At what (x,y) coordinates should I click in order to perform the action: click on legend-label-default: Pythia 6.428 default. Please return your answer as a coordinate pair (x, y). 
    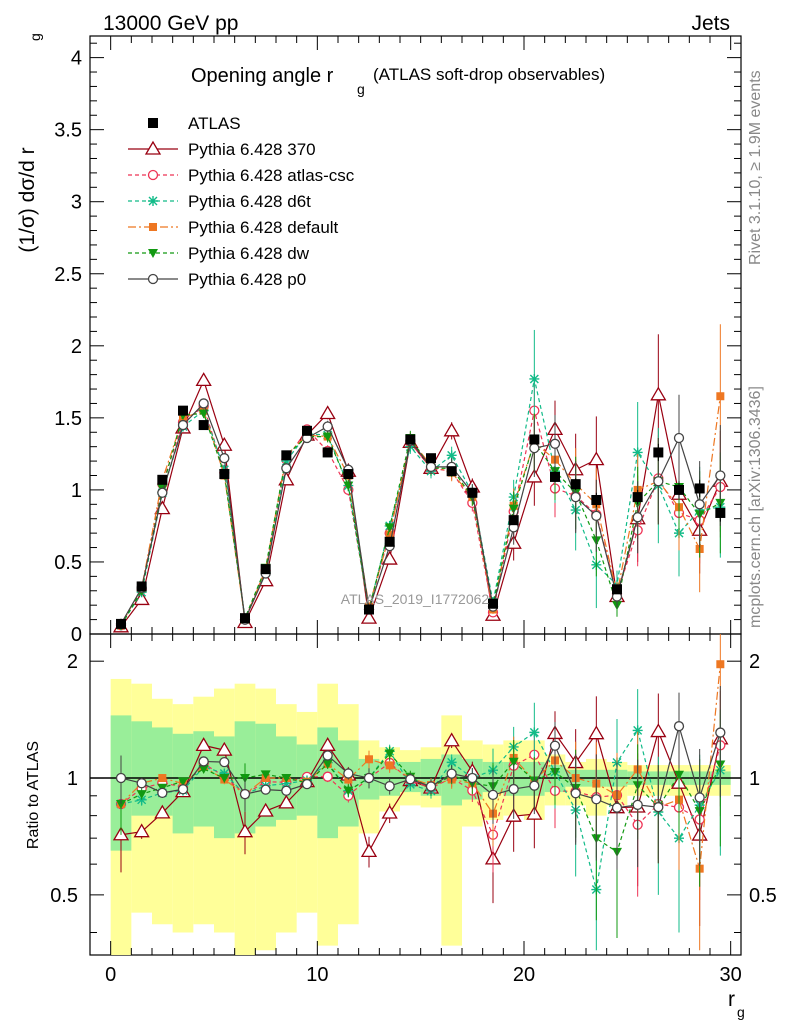
    Looking at the image, I should click on (263, 227).